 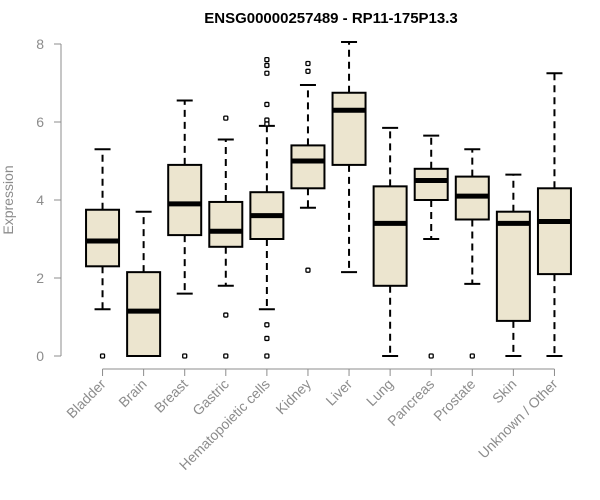 I want to click on x-tick-label: Prostate, so click(x=454, y=400).